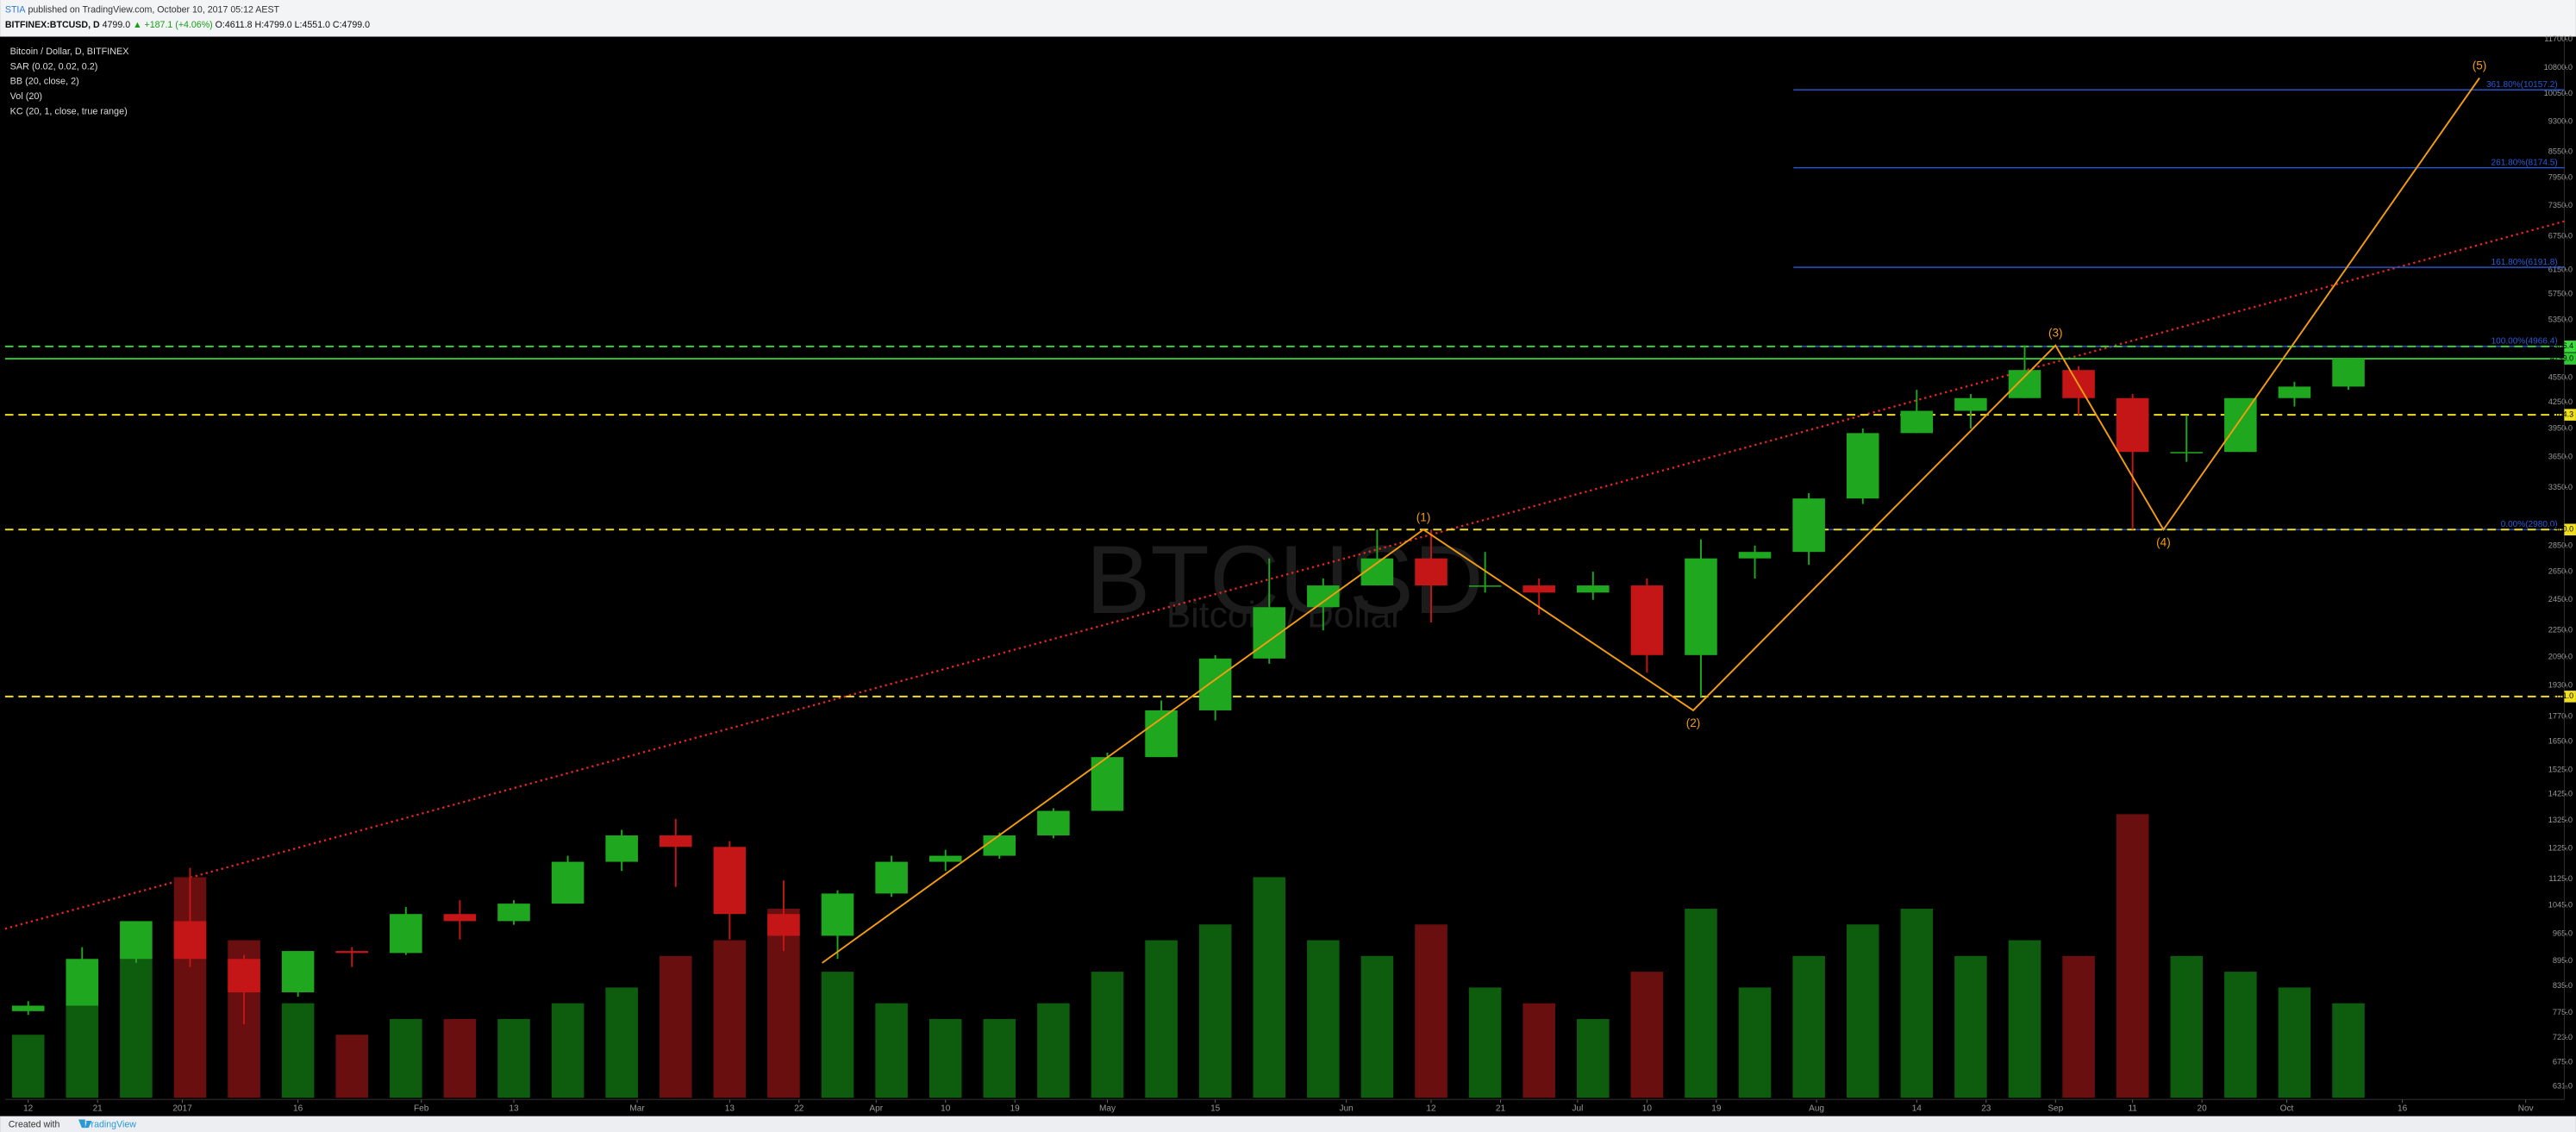 This screenshot has height=1132, width=2576. What do you see at coordinates (1107, 1109) in the screenshot?
I see `x-tick-label: May` at bounding box center [1107, 1109].